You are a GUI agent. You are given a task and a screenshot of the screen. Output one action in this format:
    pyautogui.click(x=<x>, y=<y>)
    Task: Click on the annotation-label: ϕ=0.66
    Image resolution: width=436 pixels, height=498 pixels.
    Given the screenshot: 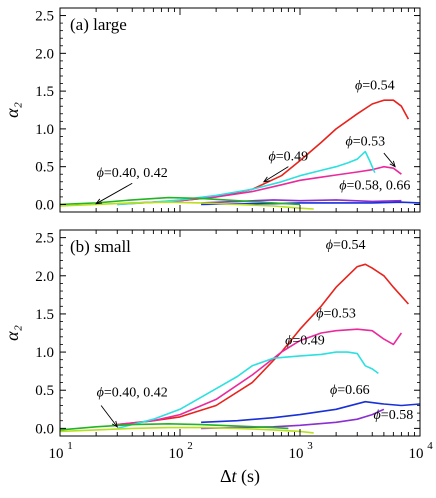 What is the action you would take?
    pyautogui.click(x=350, y=390)
    